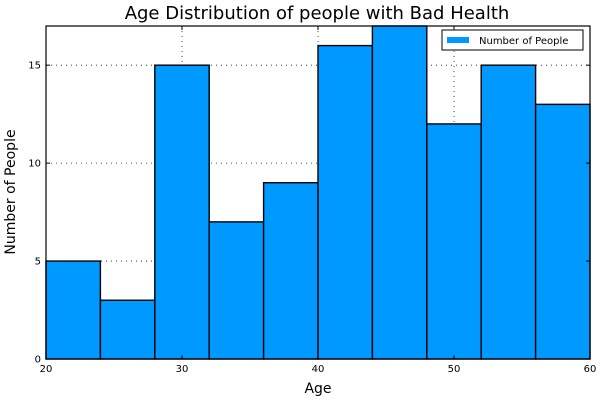 This screenshot has height=400, width=600. I want to click on y-tick-label: 10, so click(34, 164).